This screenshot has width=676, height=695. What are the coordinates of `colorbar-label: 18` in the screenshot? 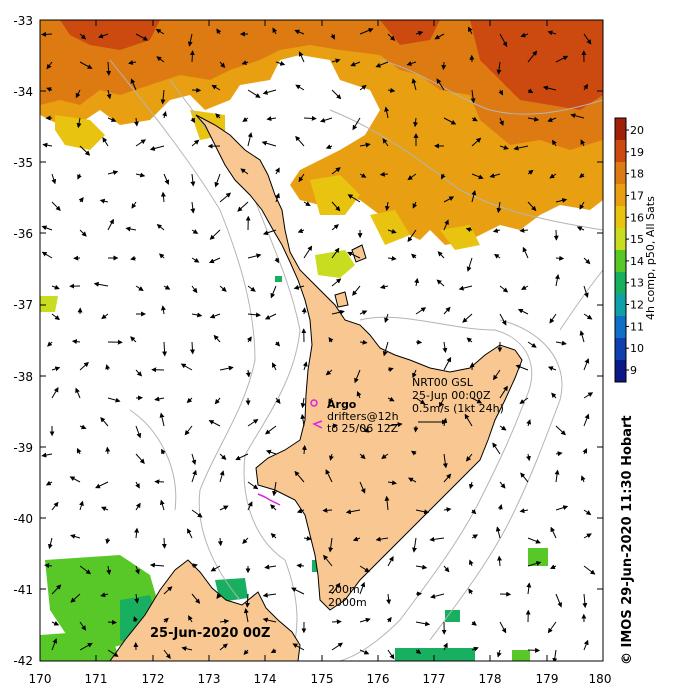 It's located at (637, 174).